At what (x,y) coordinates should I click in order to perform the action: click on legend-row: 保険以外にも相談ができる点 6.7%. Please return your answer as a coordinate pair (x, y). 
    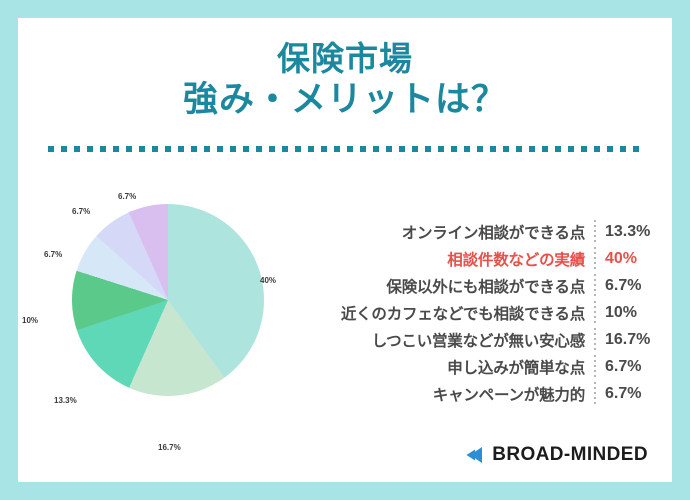
    Looking at the image, I should click on (488, 285).